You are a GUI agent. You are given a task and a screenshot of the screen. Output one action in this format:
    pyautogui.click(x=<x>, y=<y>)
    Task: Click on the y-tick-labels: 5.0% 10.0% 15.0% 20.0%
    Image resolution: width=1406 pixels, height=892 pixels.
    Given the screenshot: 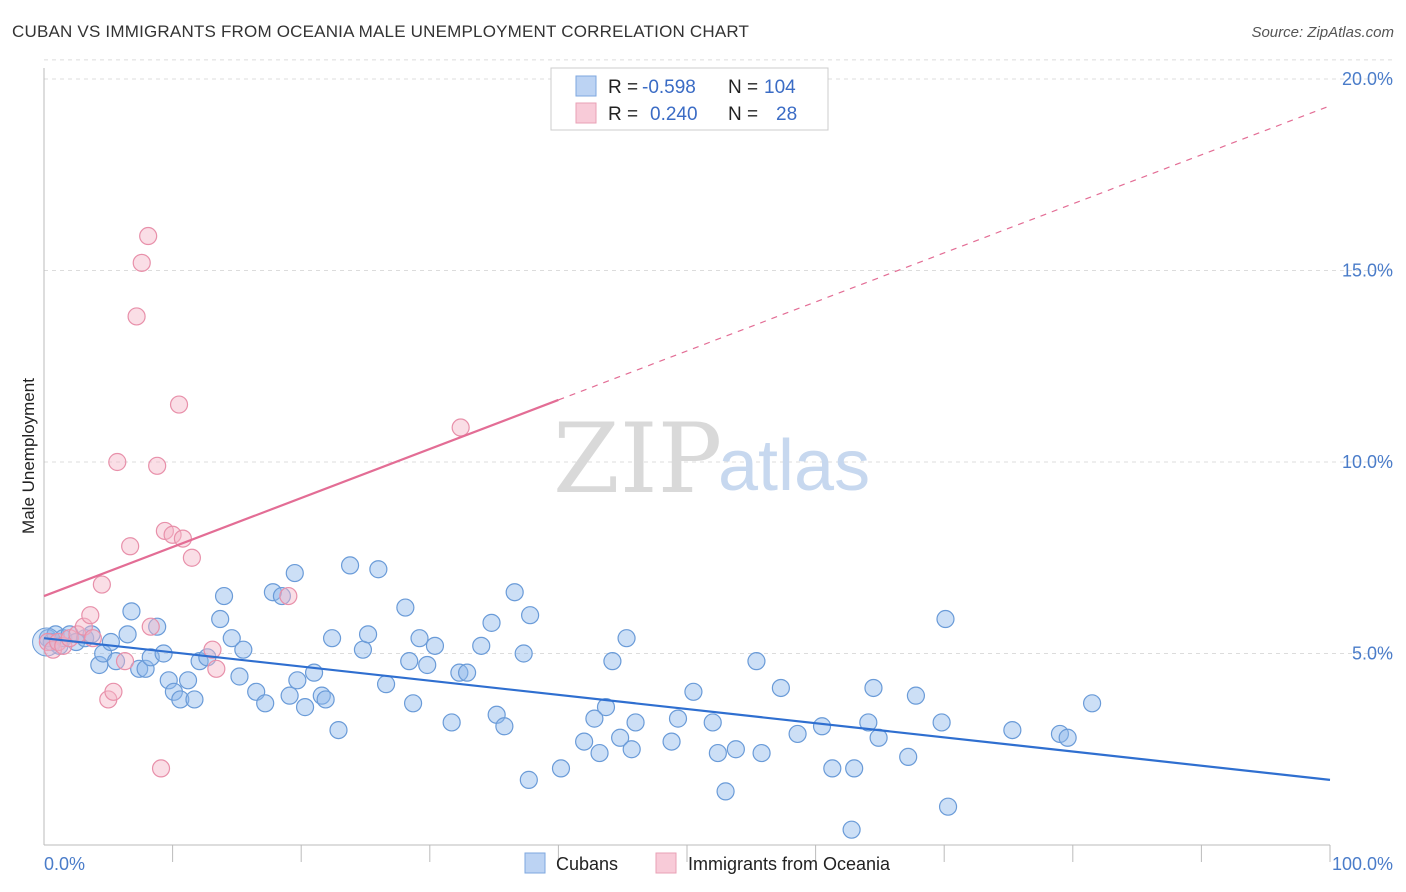 What is the action you would take?
    pyautogui.click(x=1367, y=366)
    